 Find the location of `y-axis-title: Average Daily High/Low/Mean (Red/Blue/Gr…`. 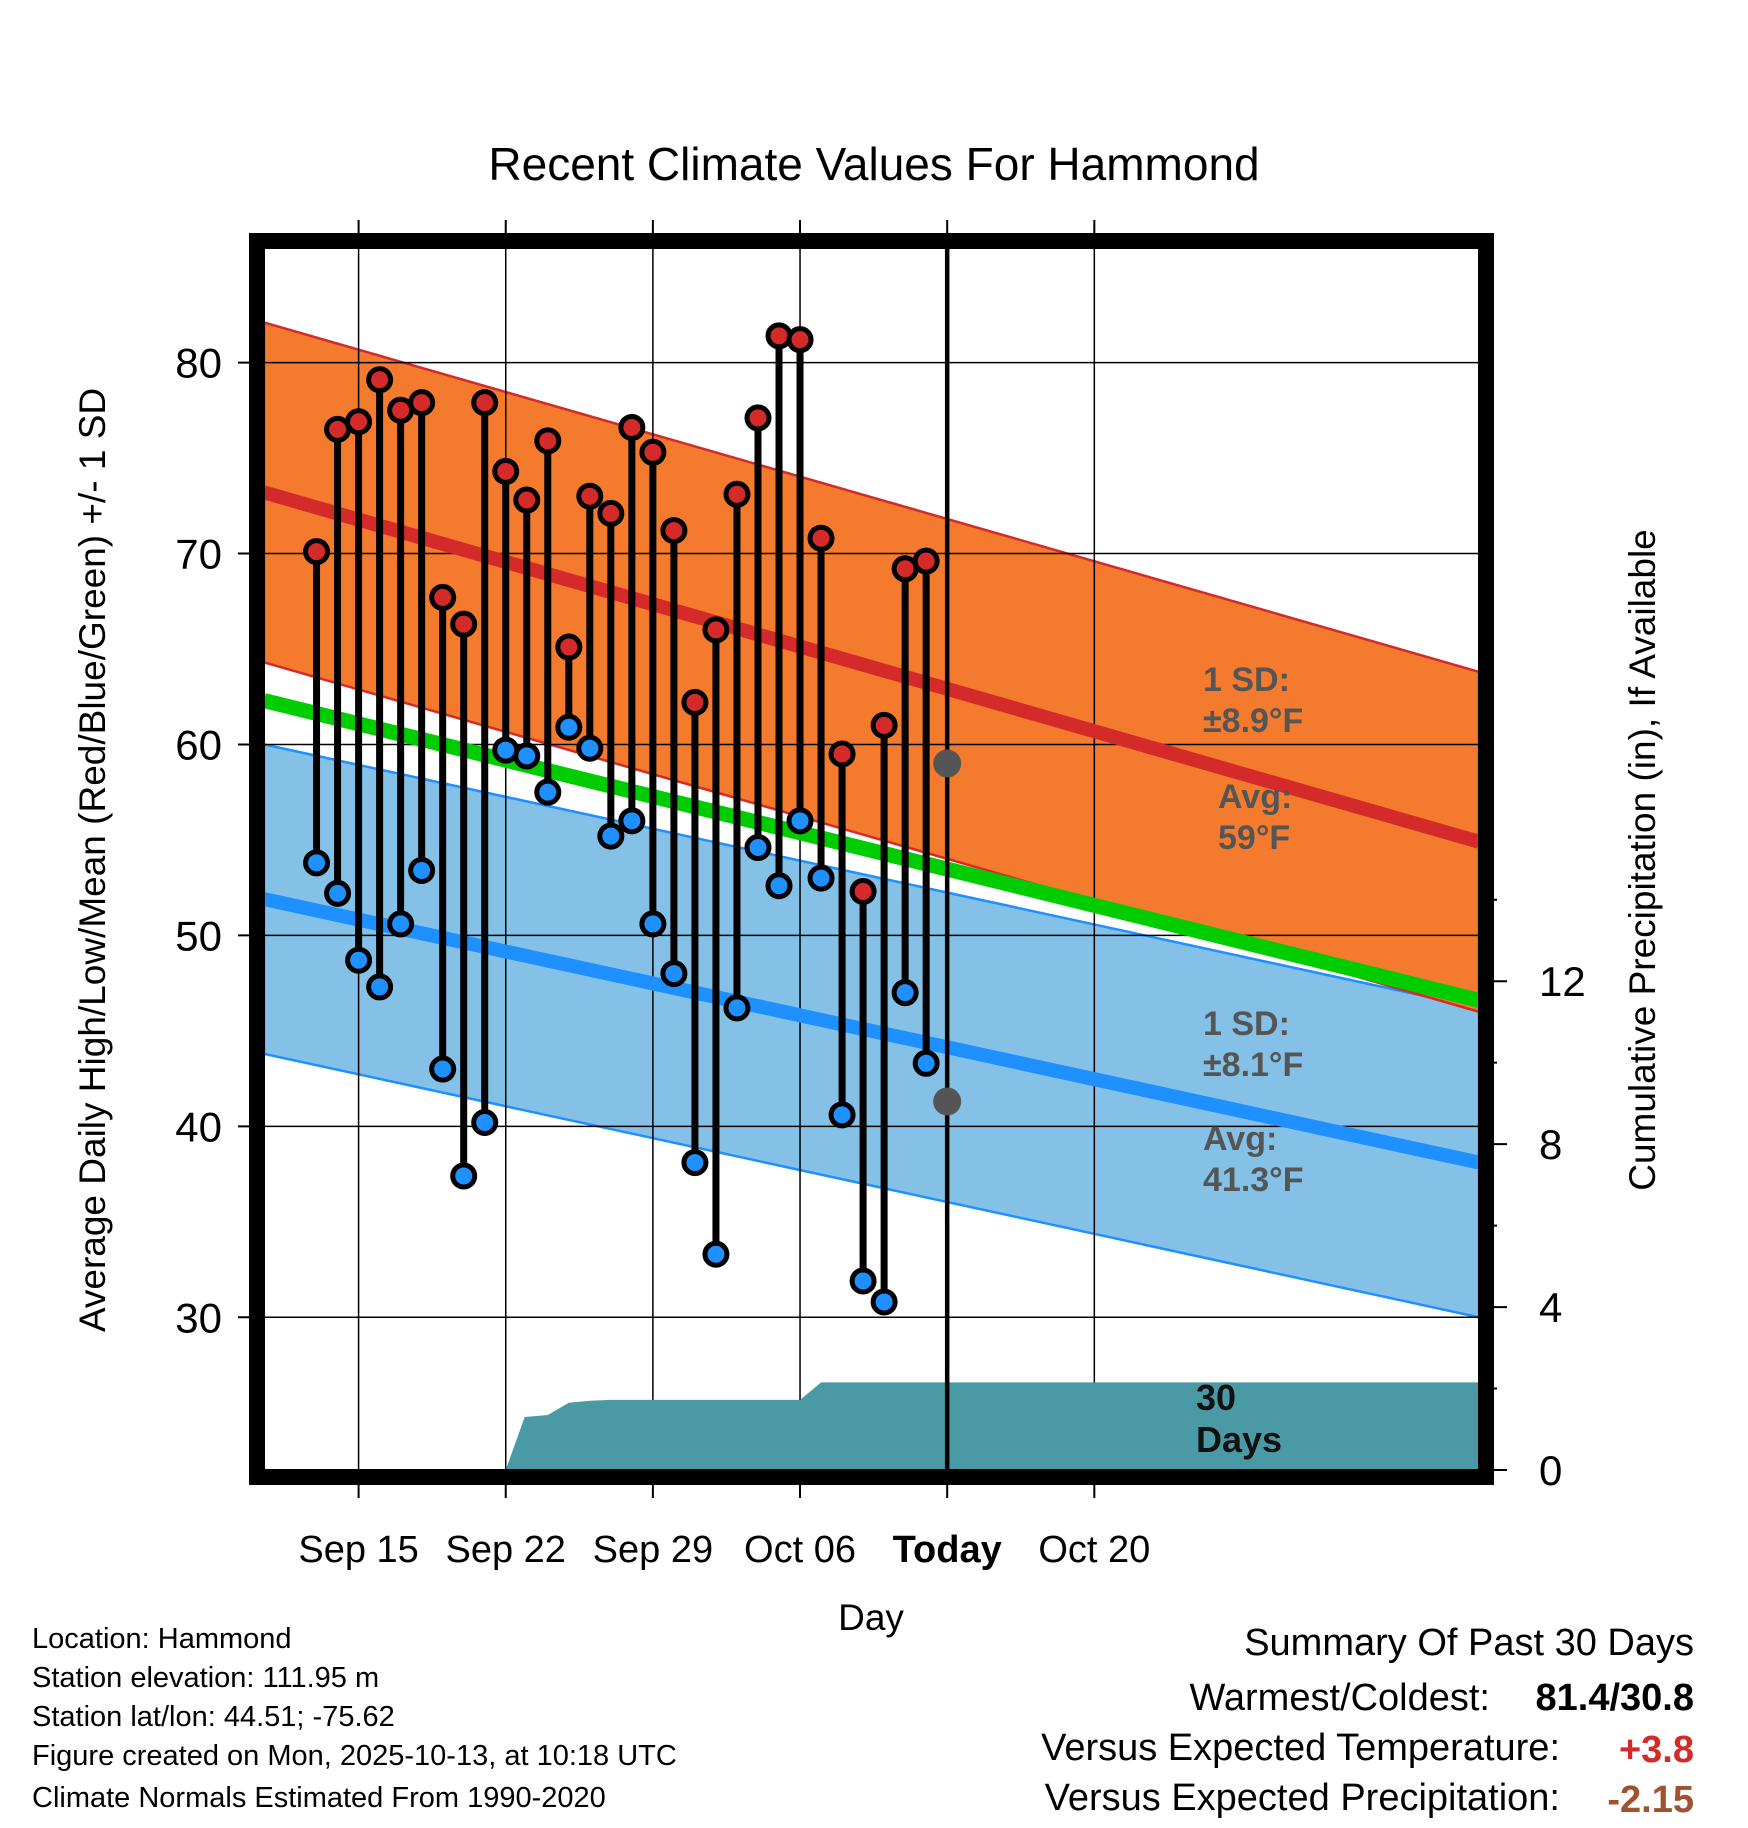

y-axis-title: Average Daily High/Low/Mean (Red/Blue/Gr… is located at coordinates (92, 860).